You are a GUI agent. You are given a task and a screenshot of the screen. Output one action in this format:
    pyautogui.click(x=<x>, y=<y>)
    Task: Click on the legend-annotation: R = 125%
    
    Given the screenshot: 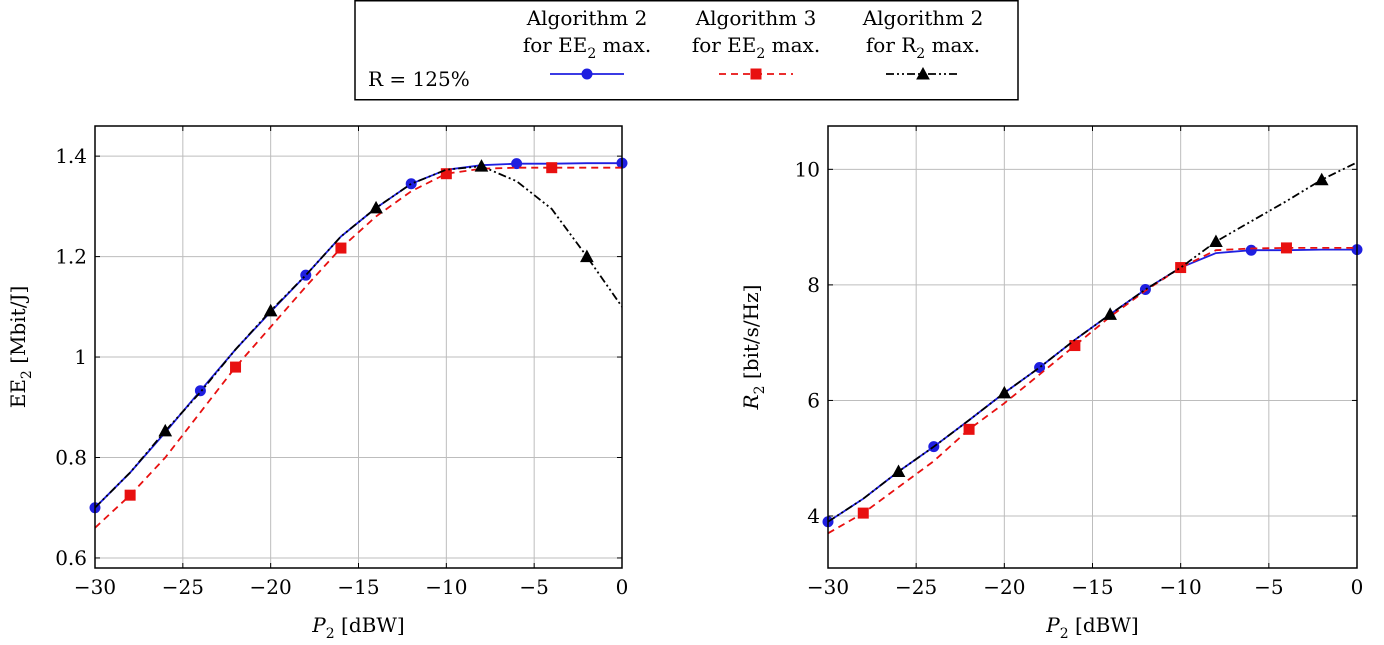 What is the action you would take?
    pyautogui.click(x=419, y=79)
    